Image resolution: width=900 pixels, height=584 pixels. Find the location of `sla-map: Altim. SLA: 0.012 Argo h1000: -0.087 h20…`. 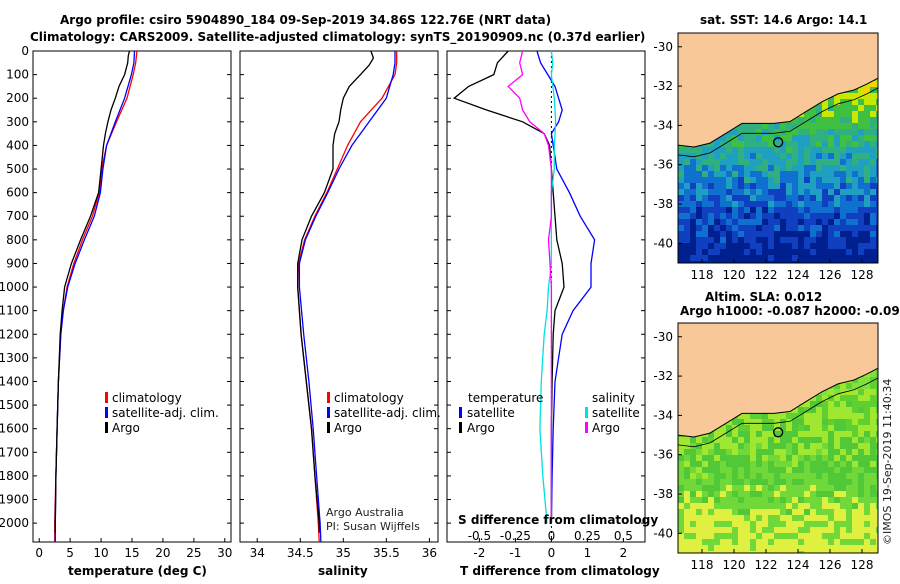

sla-map: Altim. SLA: 0.012 Argo h1000: -0.087 h20… is located at coordinates (776, 431).